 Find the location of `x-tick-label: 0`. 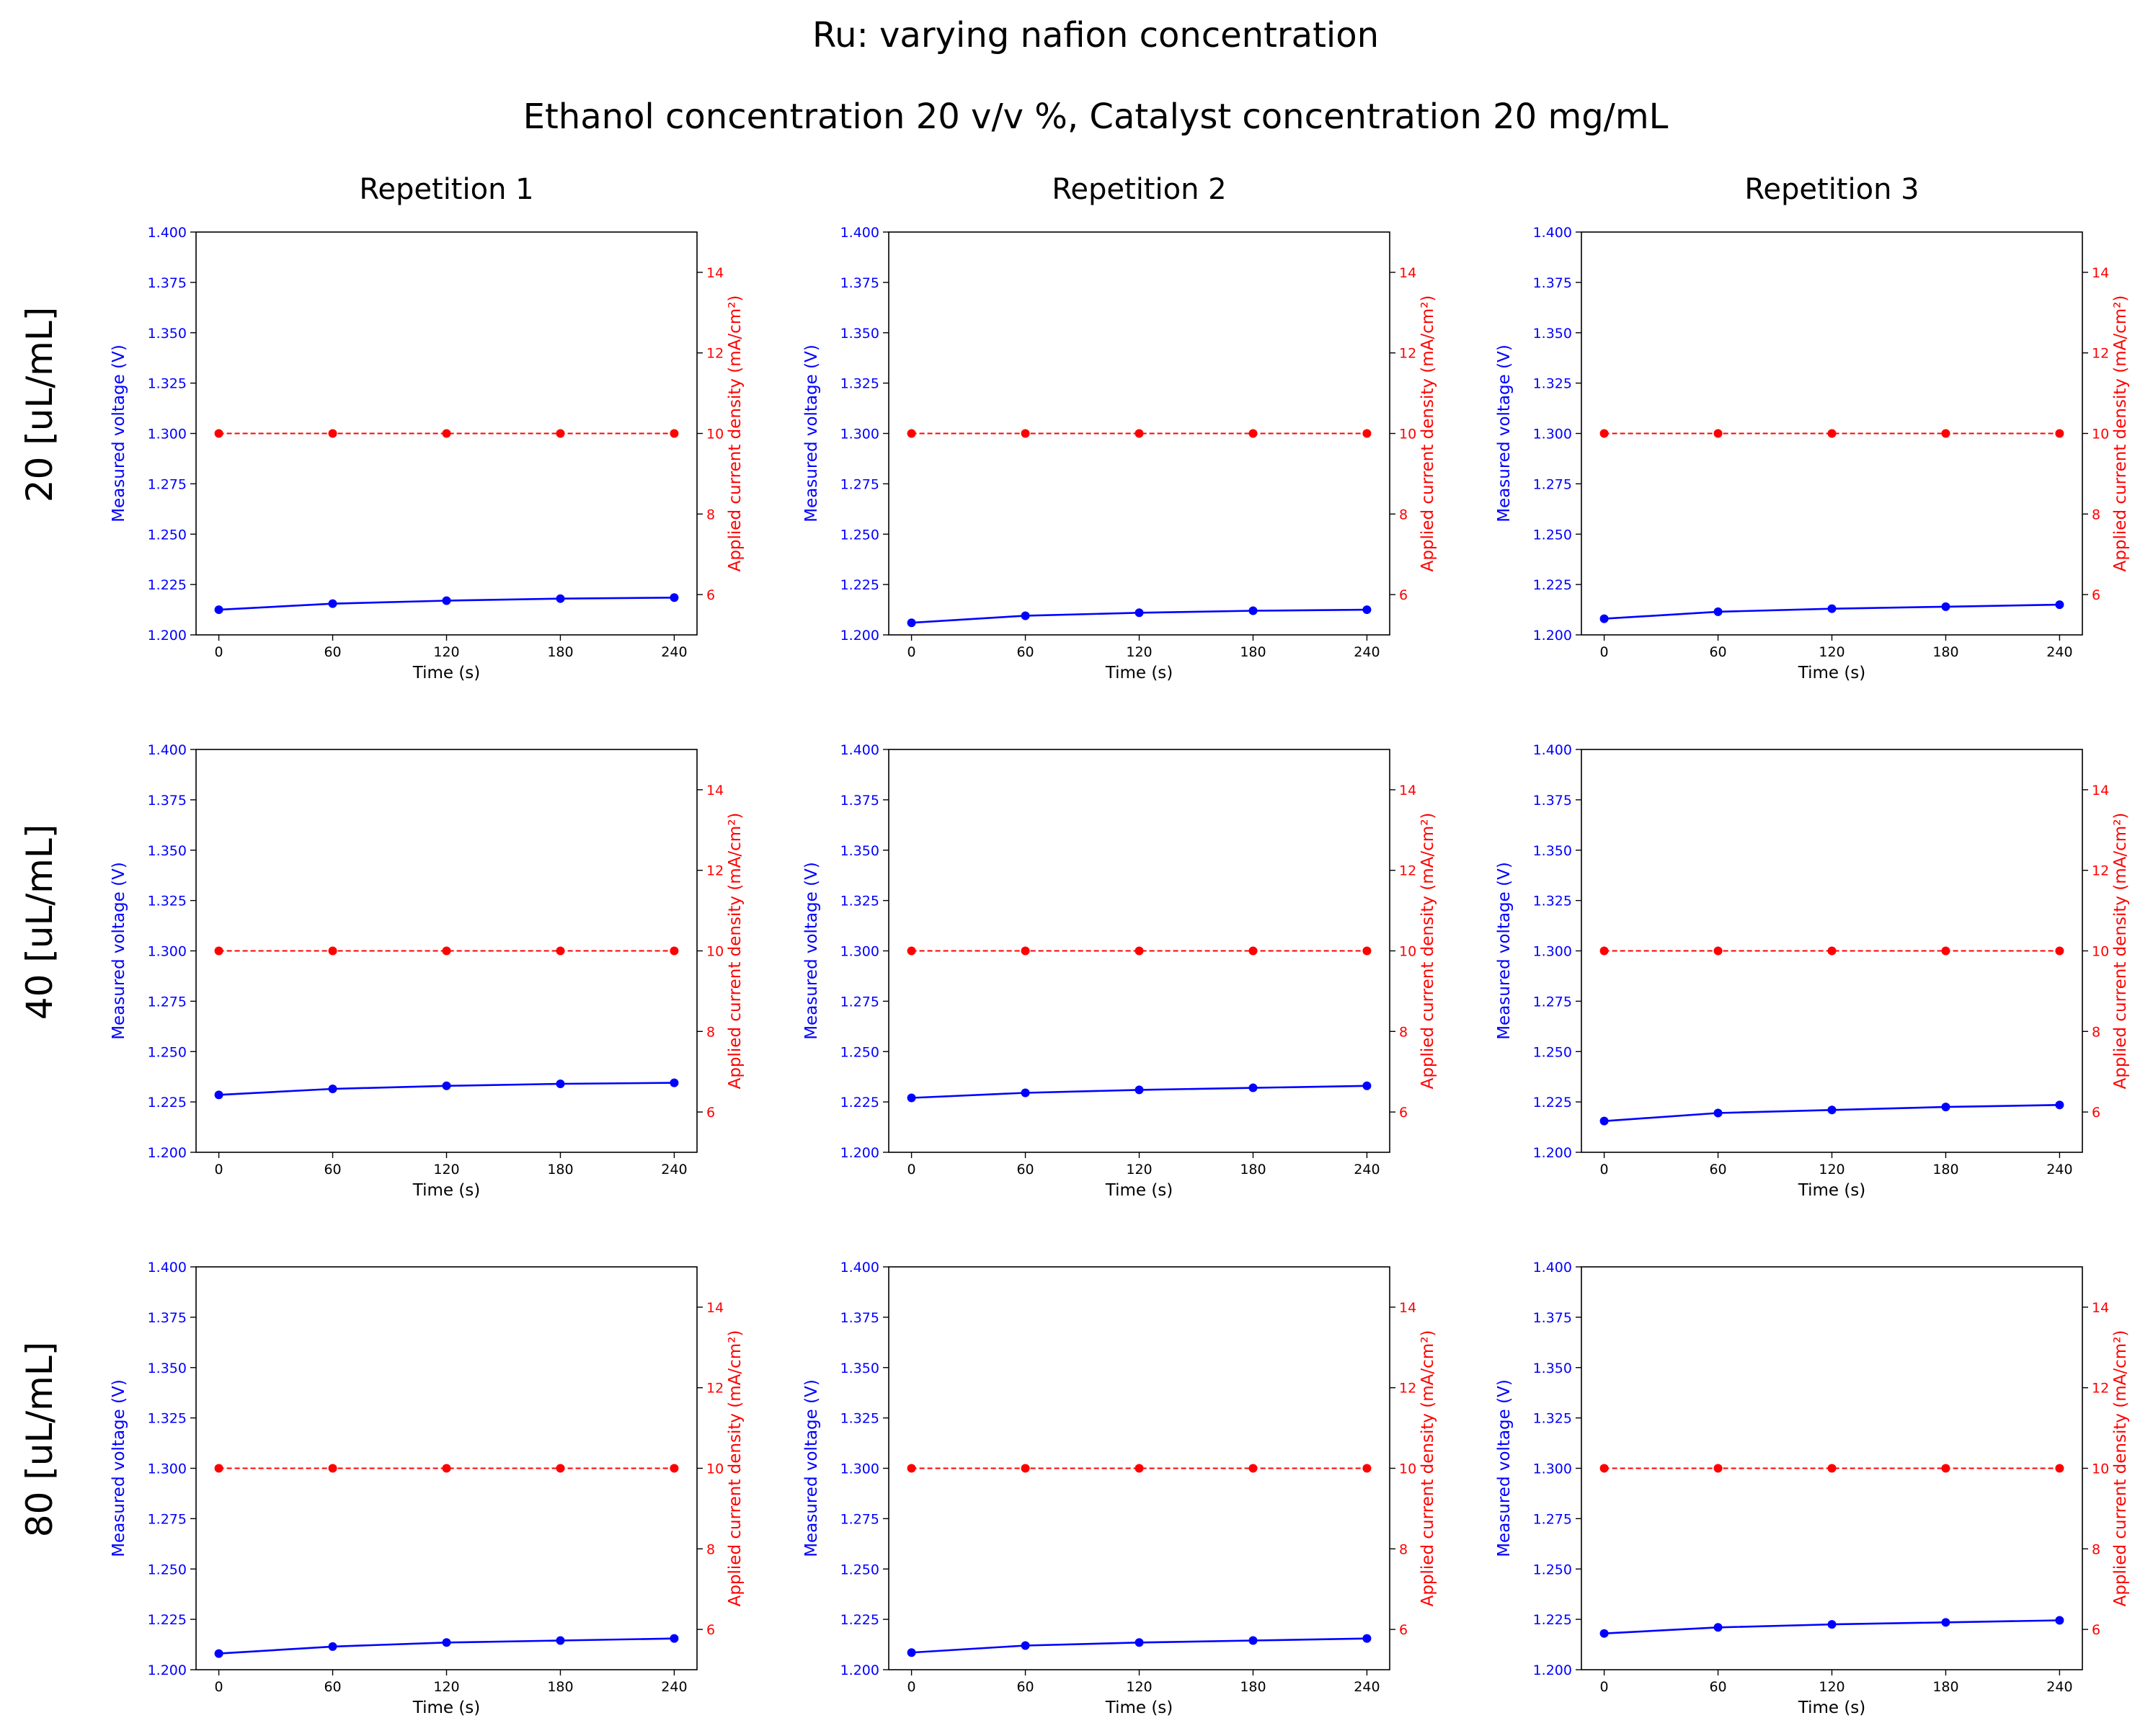

x-tick-label: 0 is located at coordinates (912, 1170).